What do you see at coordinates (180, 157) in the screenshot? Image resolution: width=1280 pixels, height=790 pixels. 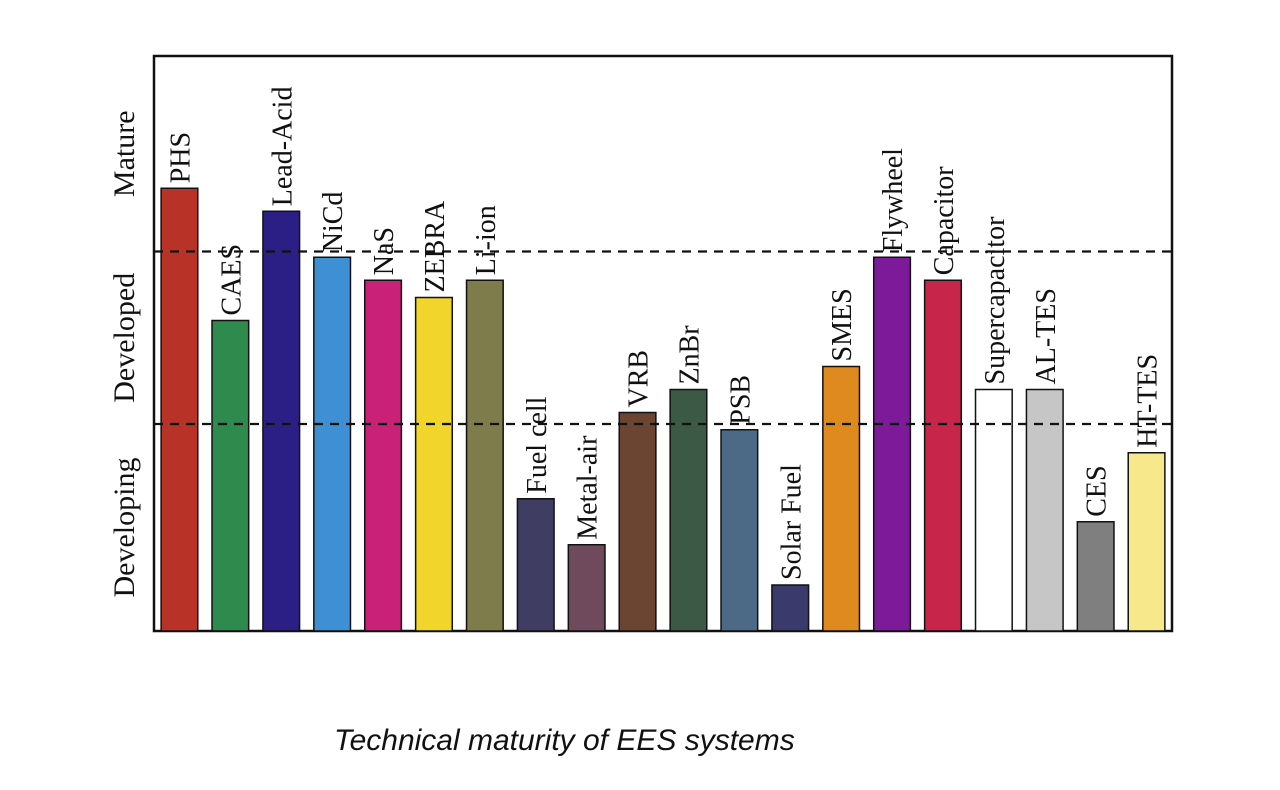 I see `bar-label-0: PHS` at bounding box center [180, 157].